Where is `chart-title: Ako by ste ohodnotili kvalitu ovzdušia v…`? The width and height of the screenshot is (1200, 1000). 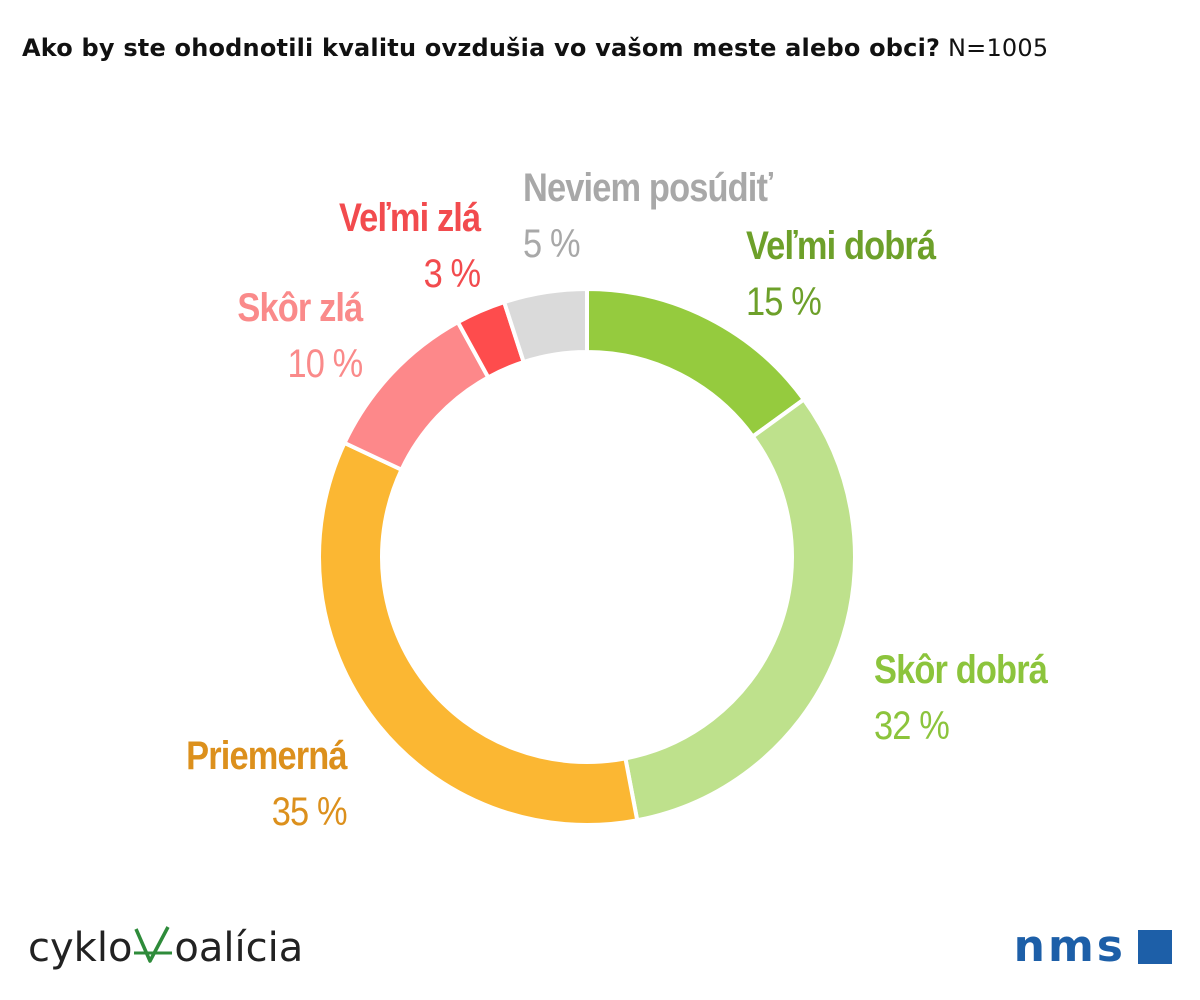 chart-title: Ako by ste ohodnotili kvalitu ovzdušia v… is located at coordinates (607, 48).